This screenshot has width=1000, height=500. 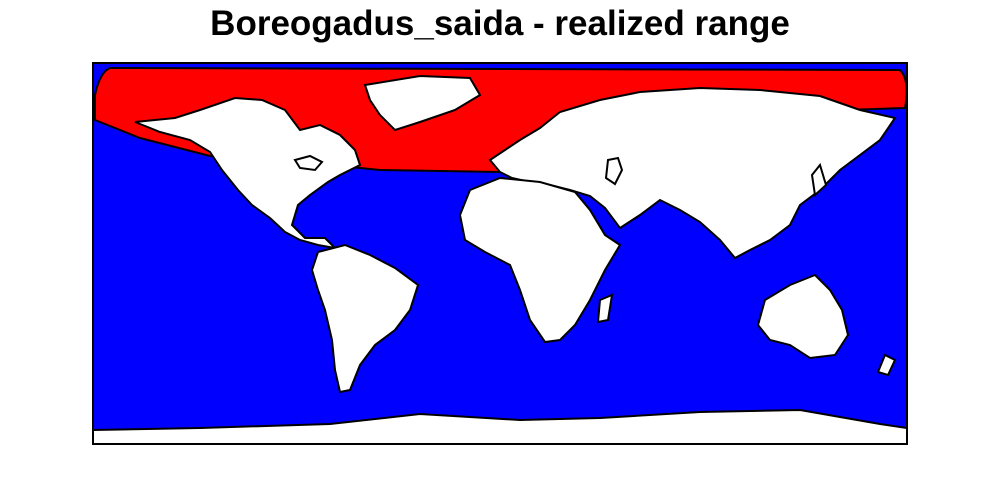 I want to click on eurasia, so click(x=692, y=173).